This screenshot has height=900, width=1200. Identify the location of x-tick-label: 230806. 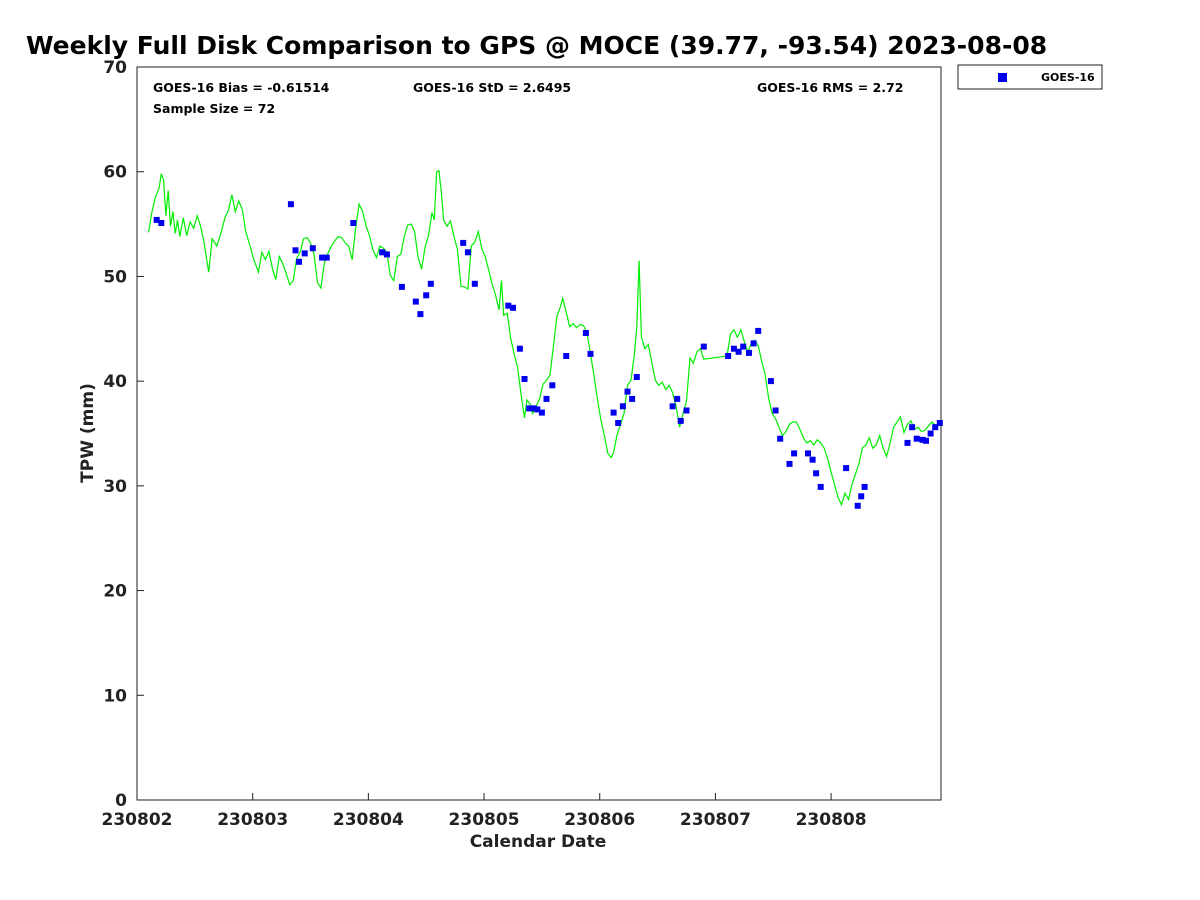
(599, 820).